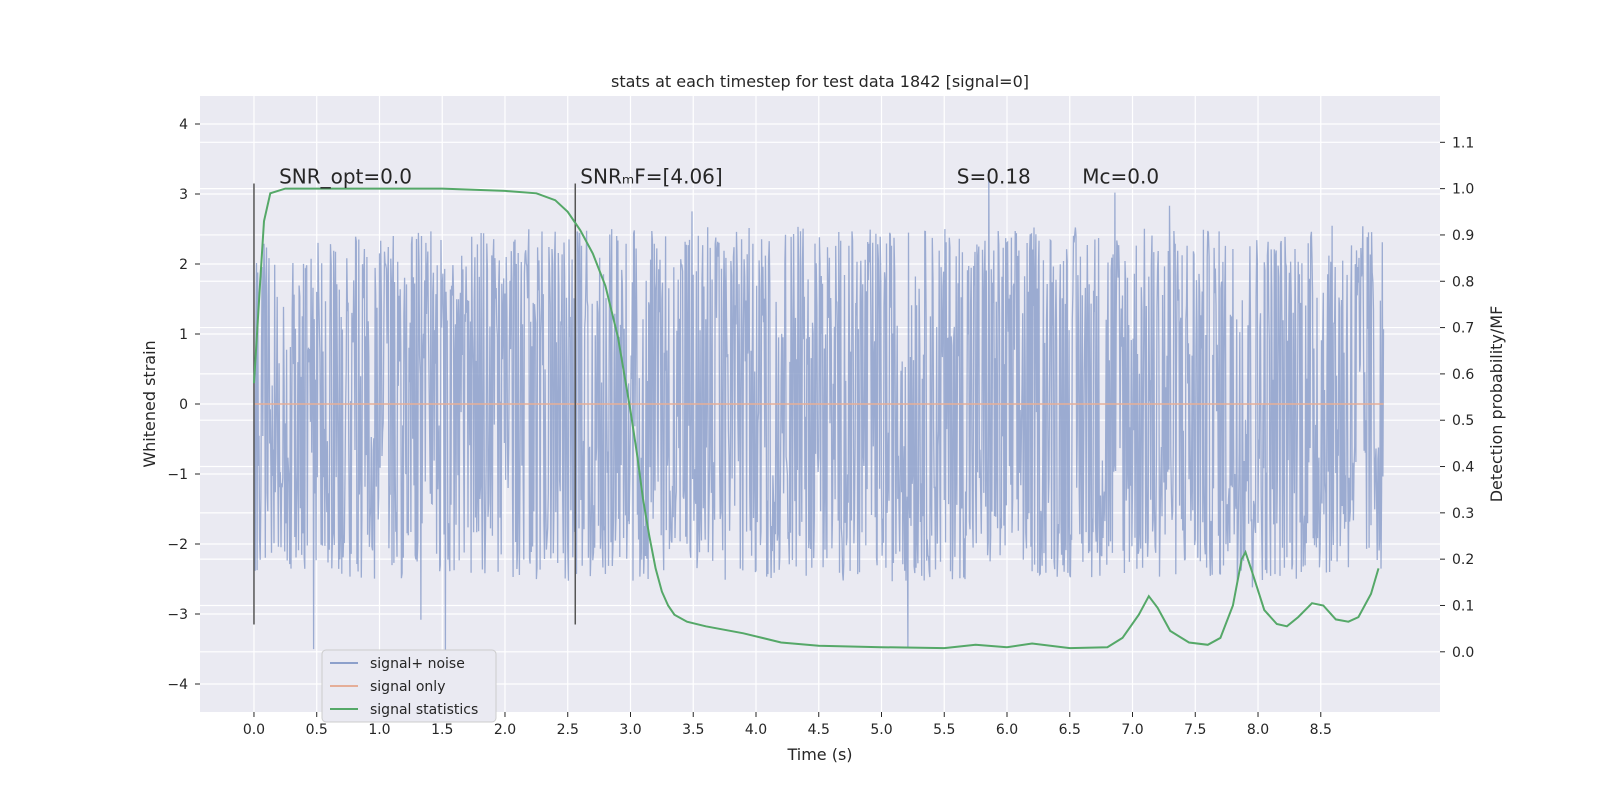 This screenshot has height=800, width=1600. Describe the element at coordinates (1463, 560) in the screenshot. I see `y2-tick-label: 0.2` at that location.